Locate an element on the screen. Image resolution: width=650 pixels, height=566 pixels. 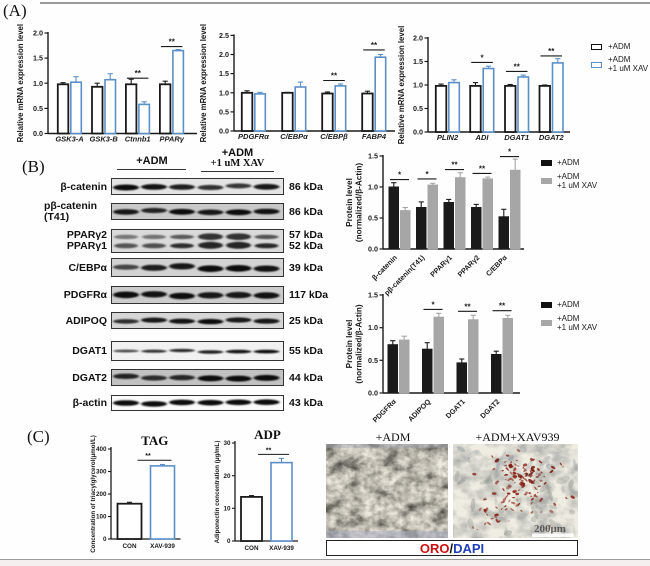
svg-text: PPARγ2 is located at coordinates (469, 266).